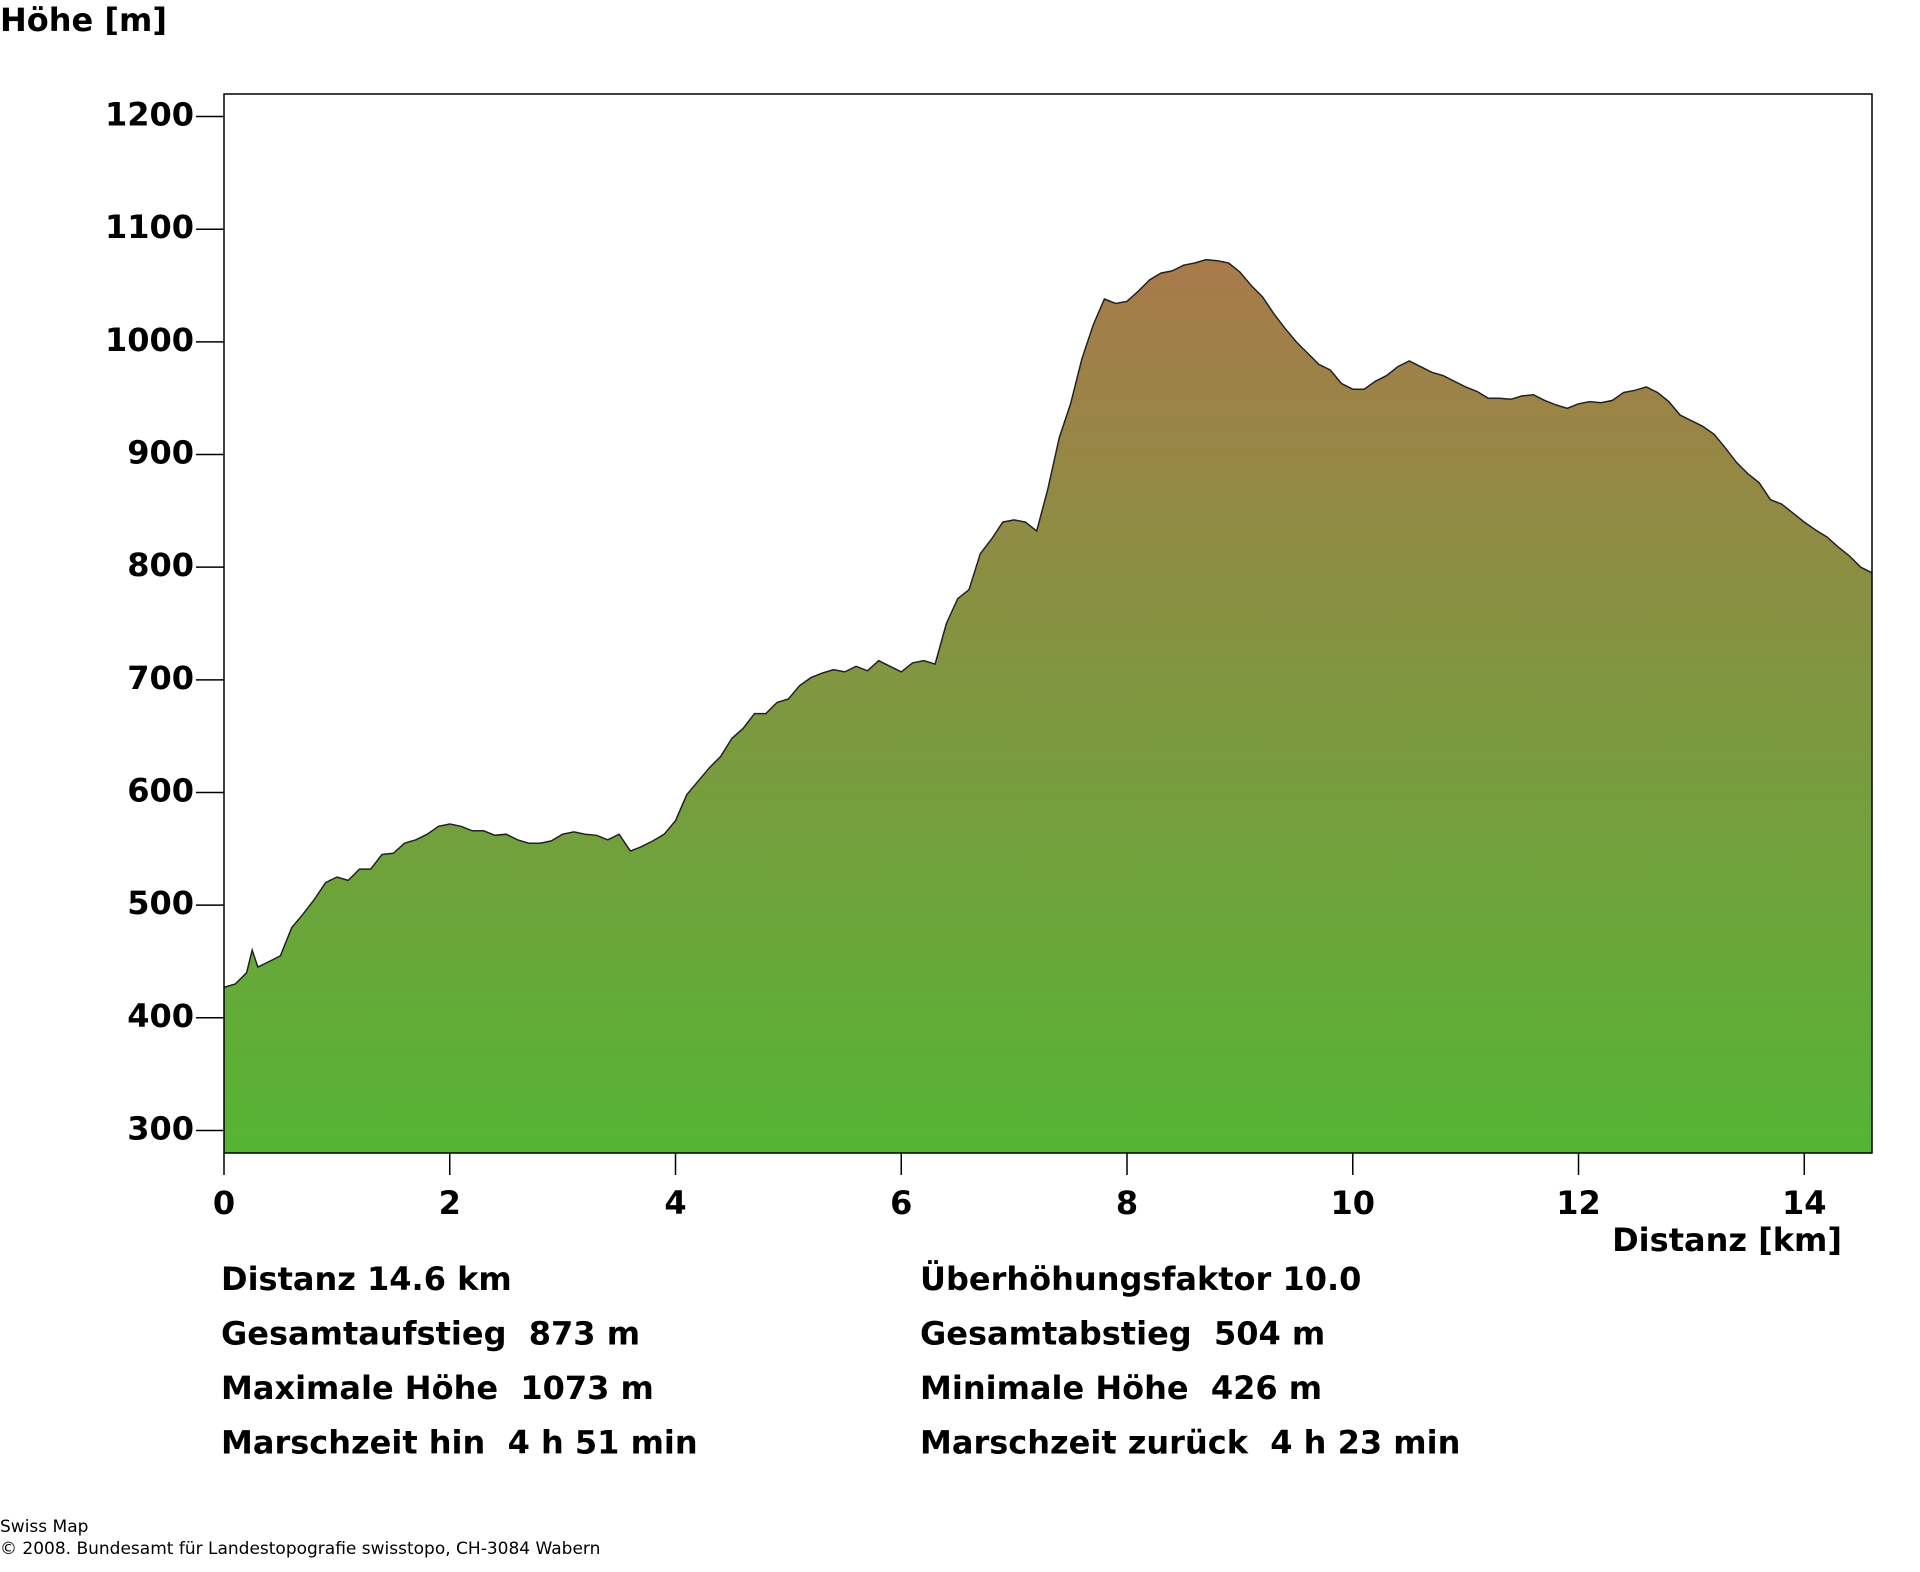 The width and height of the screenshot is (1920, 1572). I want to click on x-tick-label: 2, so click(450, 1203).